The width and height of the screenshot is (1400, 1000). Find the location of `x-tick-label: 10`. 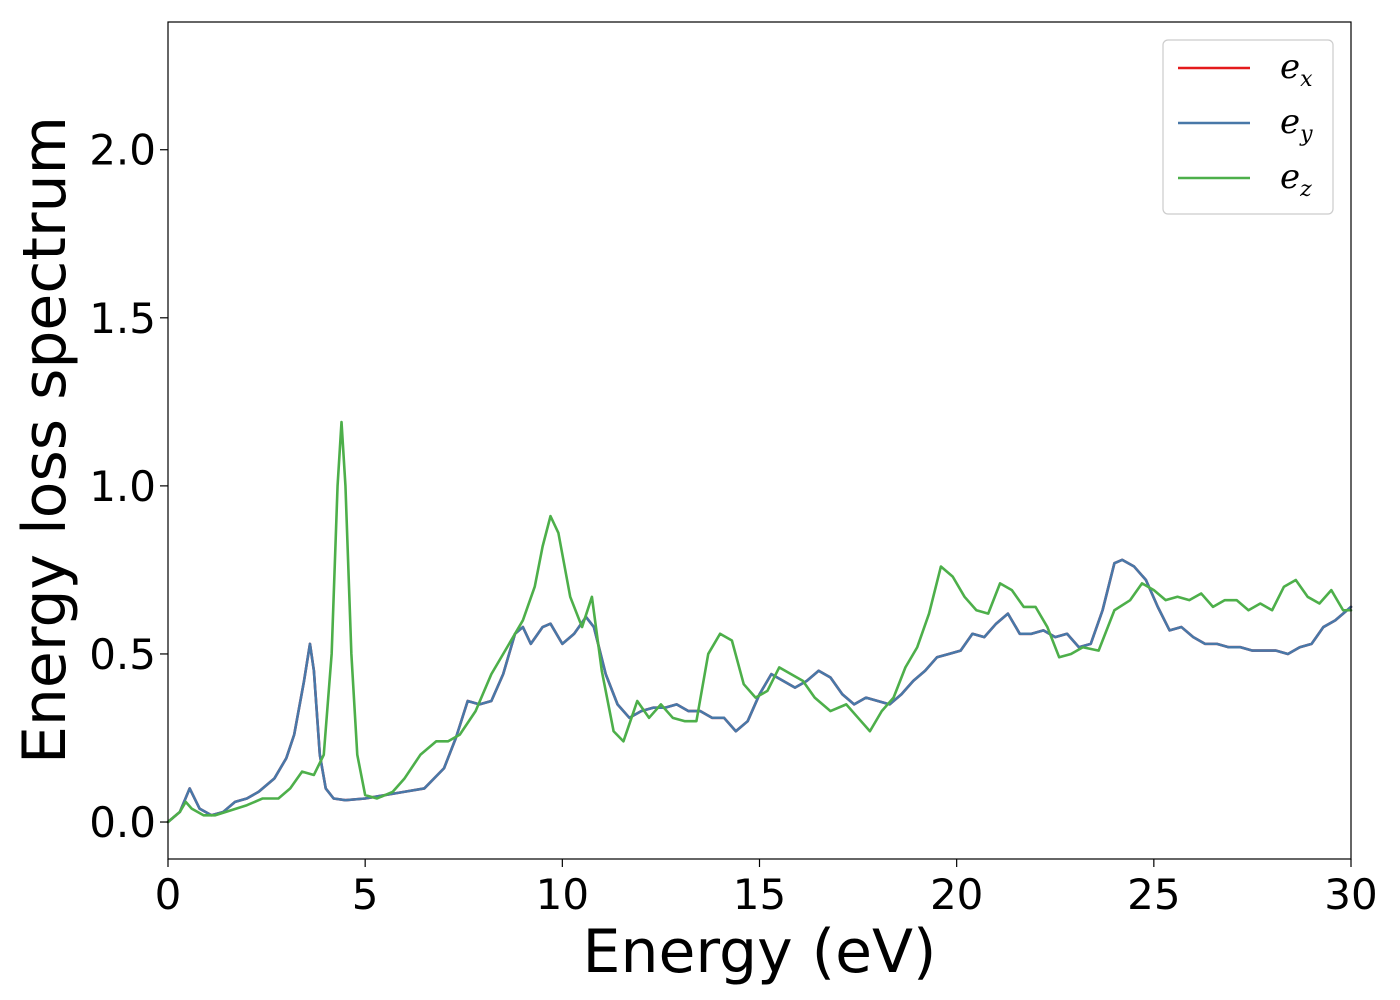

x-tick-label: 10 is located at coordinates (562, 894).